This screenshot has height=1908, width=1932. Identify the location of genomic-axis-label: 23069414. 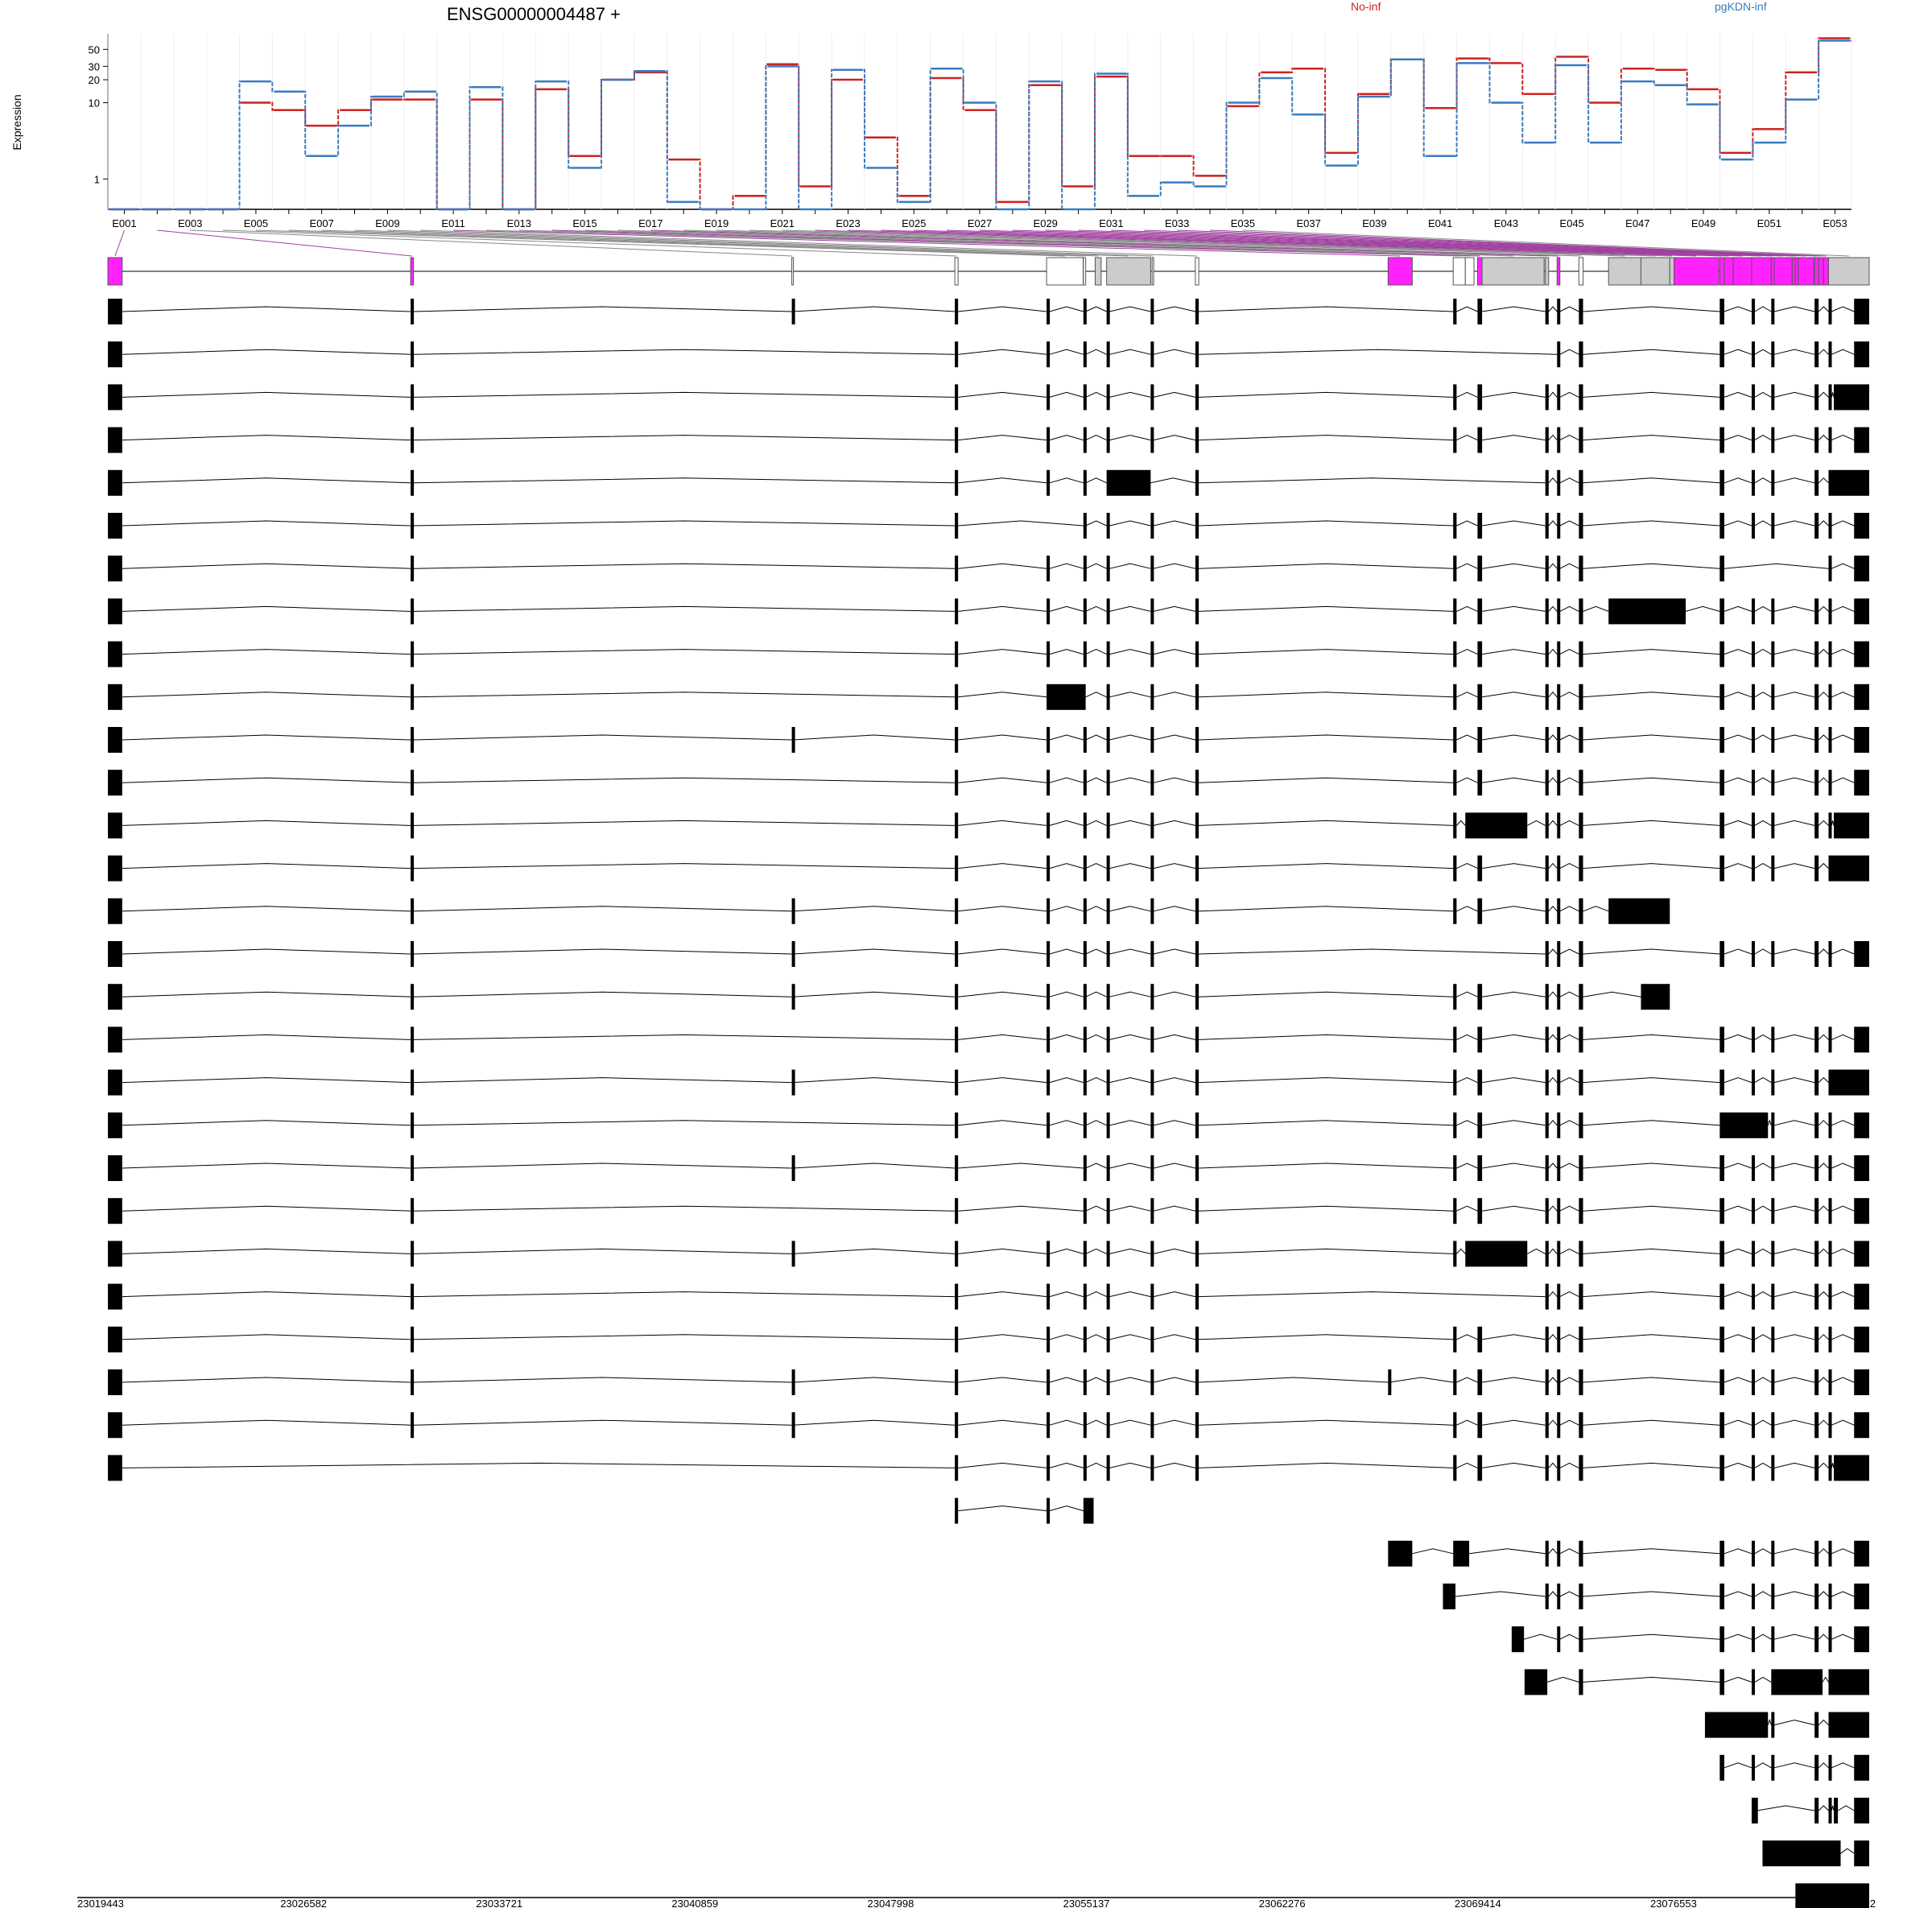
(1478, 1903).